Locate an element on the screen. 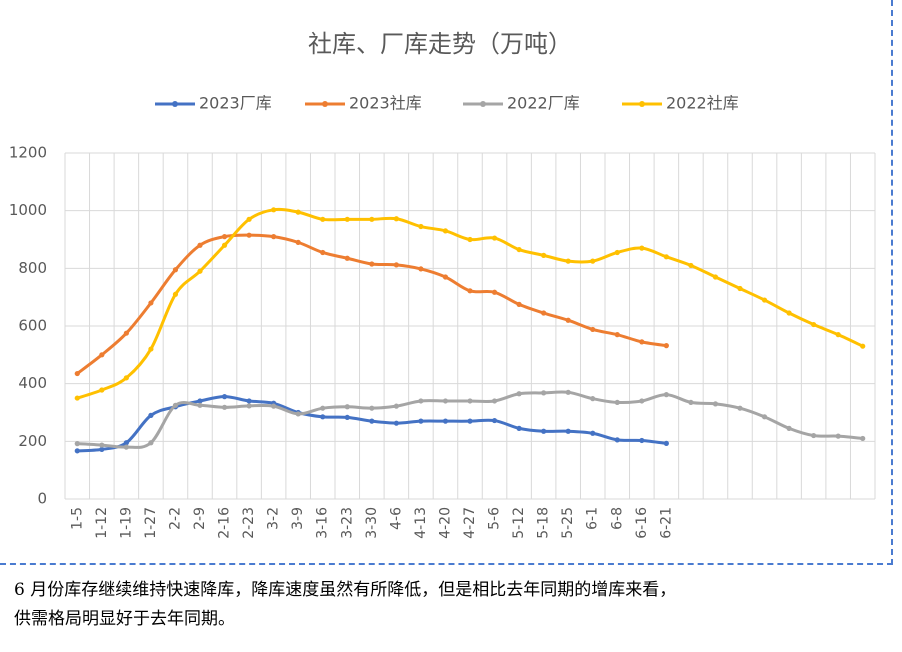 The height and width of the screenshot is (652, 902). legend-label: 2023社库 is located at coordinates (385, 103).